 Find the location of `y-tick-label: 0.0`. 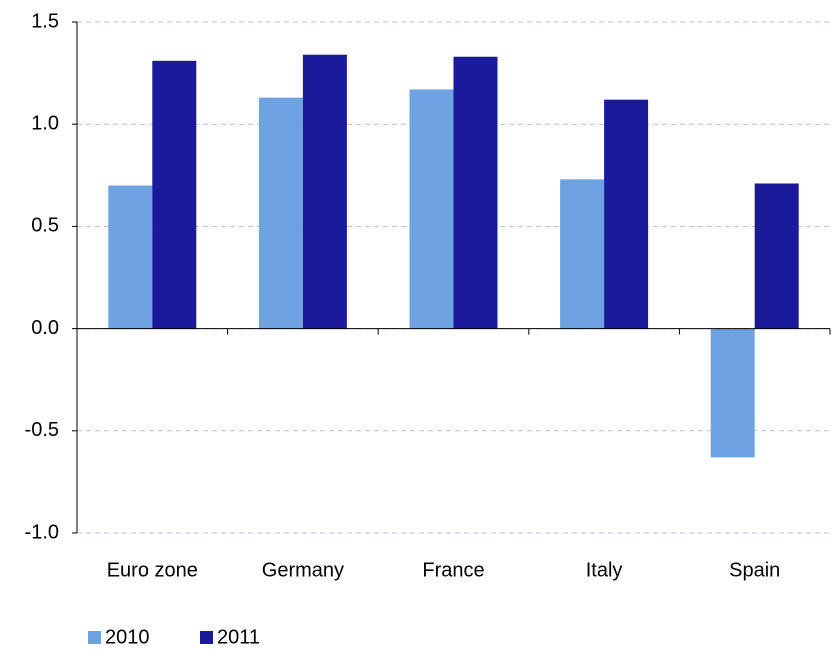

y-tick-label: 0.0 is located at coordinates (45, 328).